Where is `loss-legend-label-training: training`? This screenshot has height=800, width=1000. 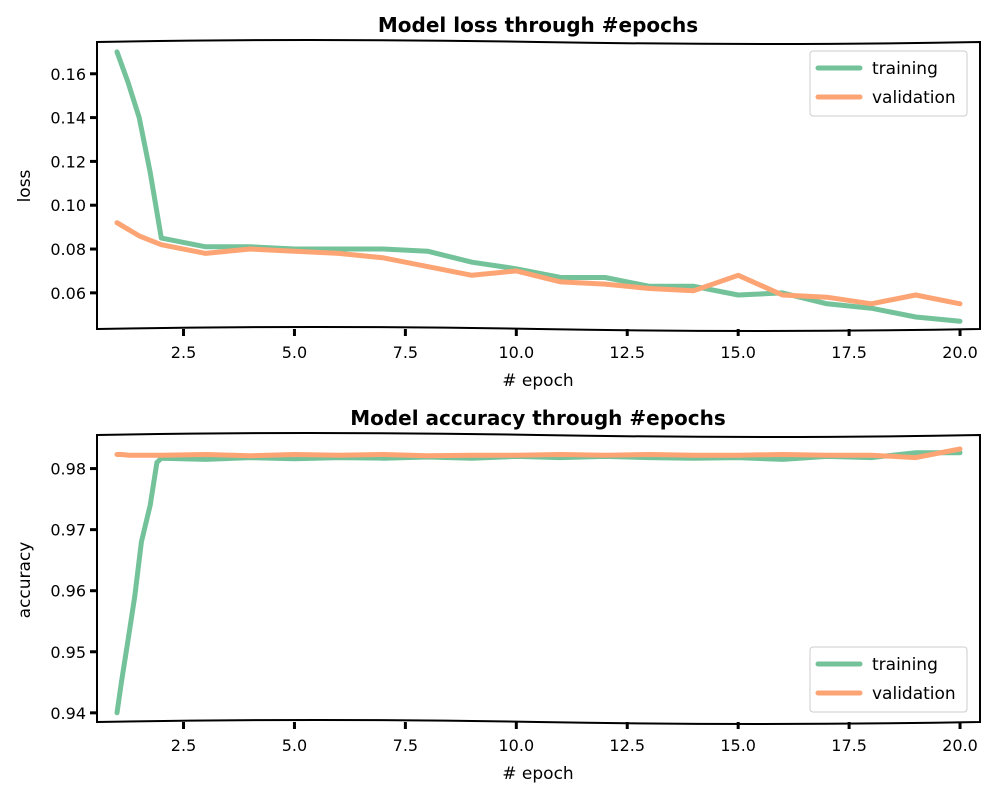 loss-legend-label-training: training is located at coordinates (905, 69).